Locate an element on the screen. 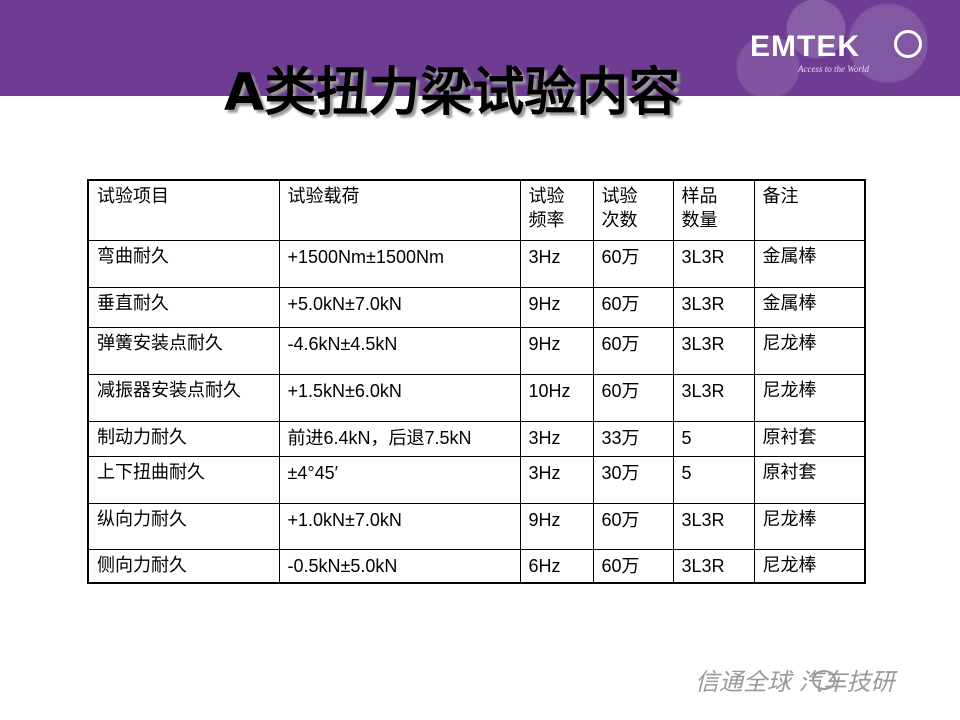 The height and width of the screenshot is (720, 960). table-header-row: 试验项目 试验载荷 试验 频率 试验 次数 样品 数量 备注 is located at coordinates (476, 210).